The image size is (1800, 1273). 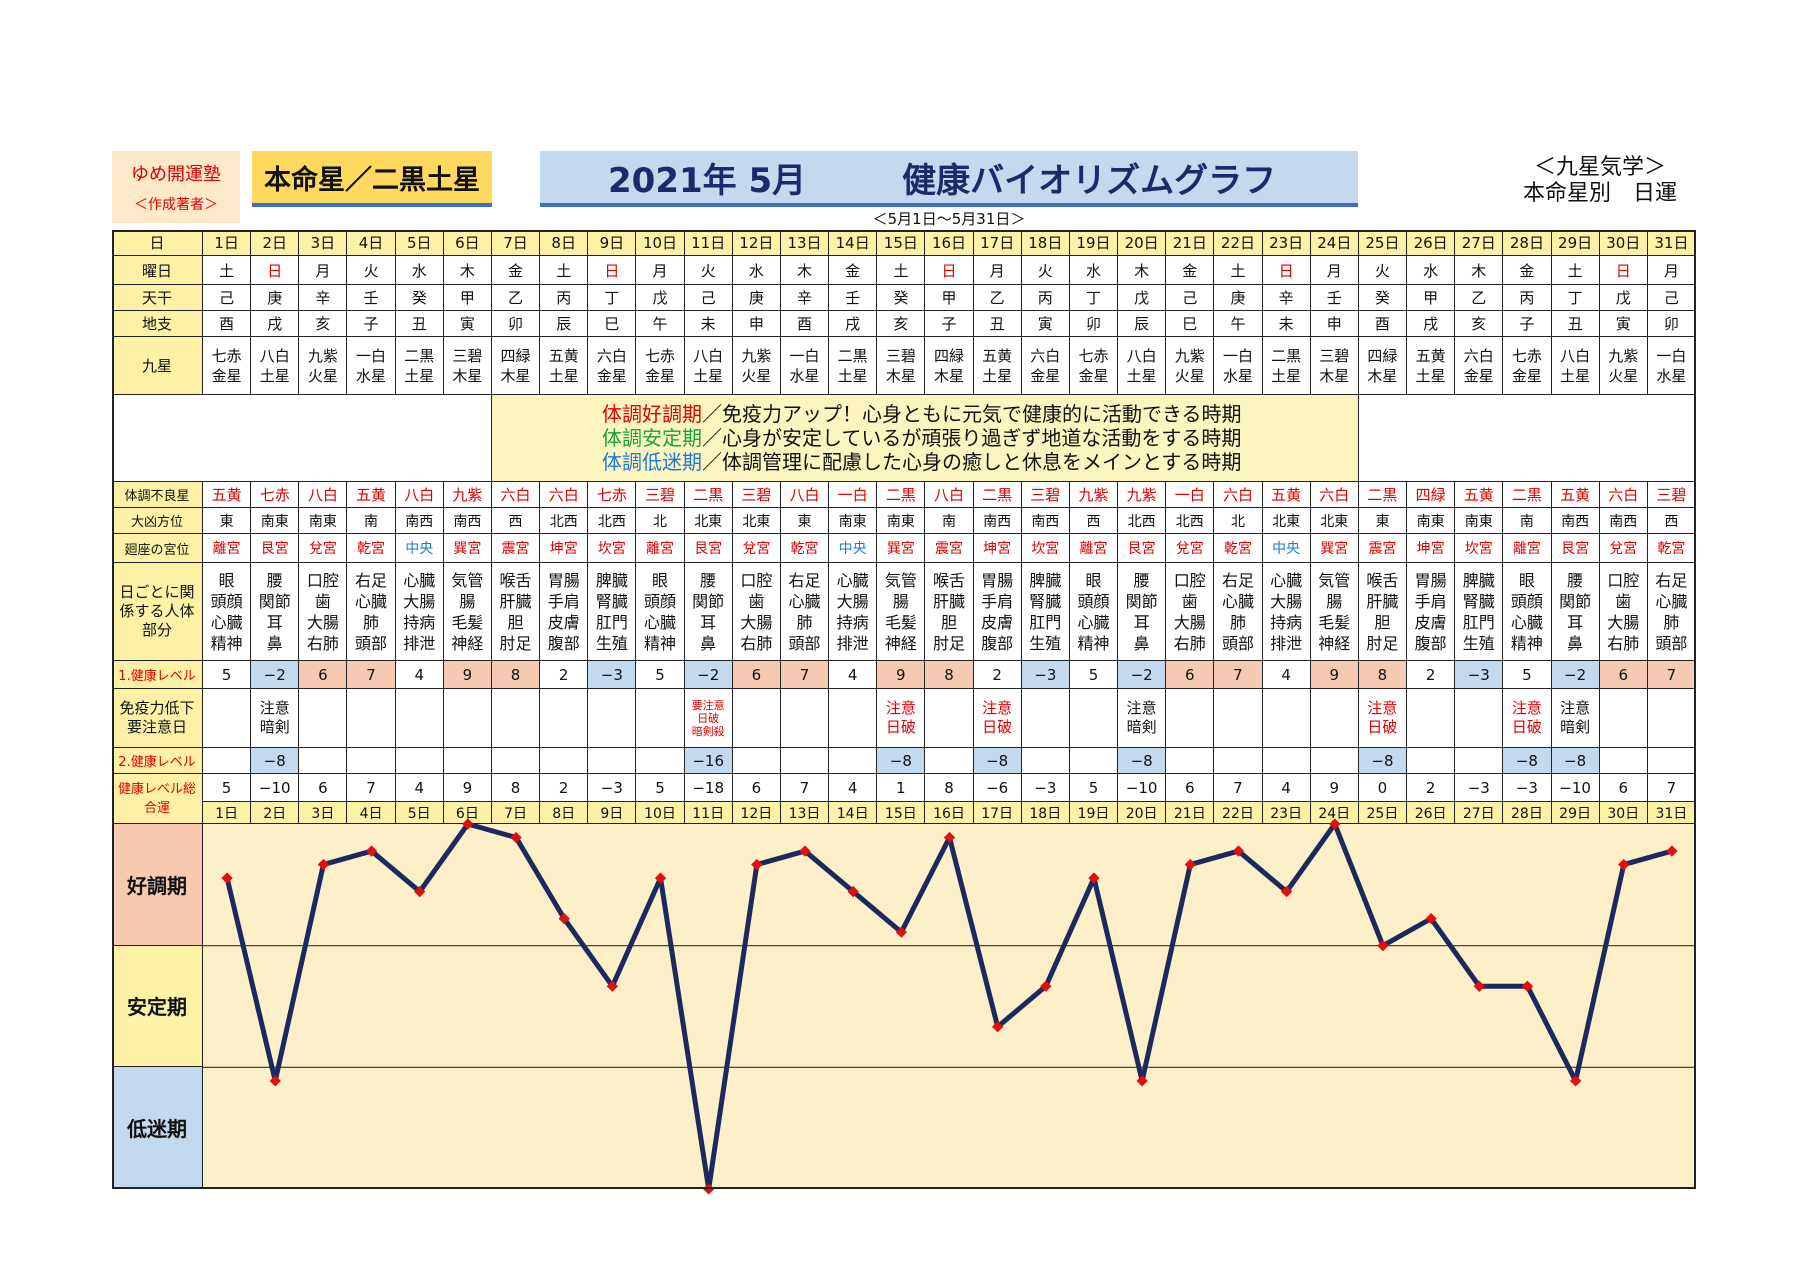 What do you see at coordinates (611, 580) in the screenshot?
I see `body-part: 脾臓` at bounding box center [611, 580].